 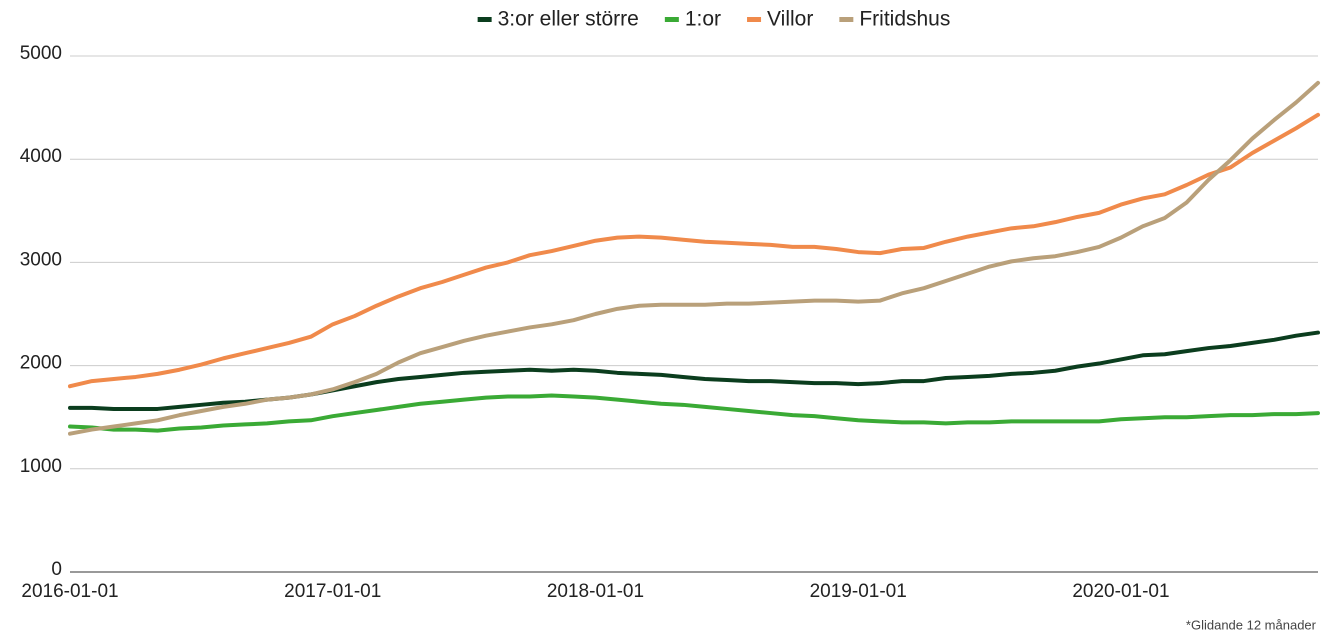 What do you see at coordinates (41, 156) in the screenshot?
I see `y-tick-label: 4000` at bounding box center [41, 156].